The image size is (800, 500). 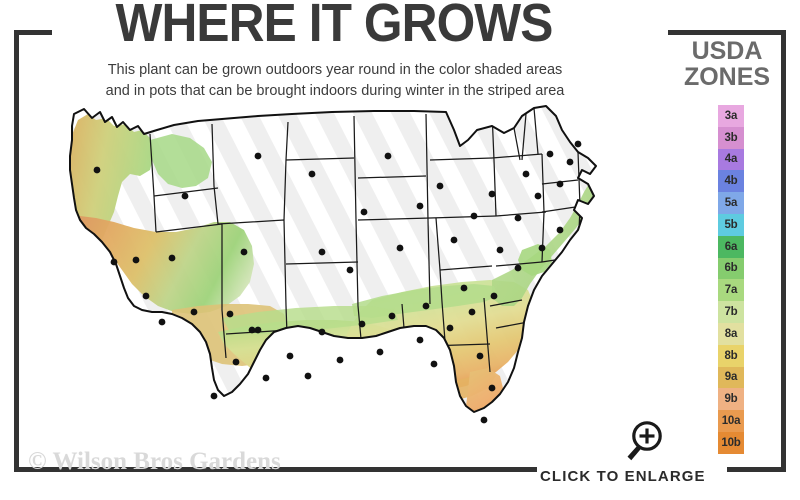 I want to click on zone-swatch-7a: 7a, so click(x=731, y=290).